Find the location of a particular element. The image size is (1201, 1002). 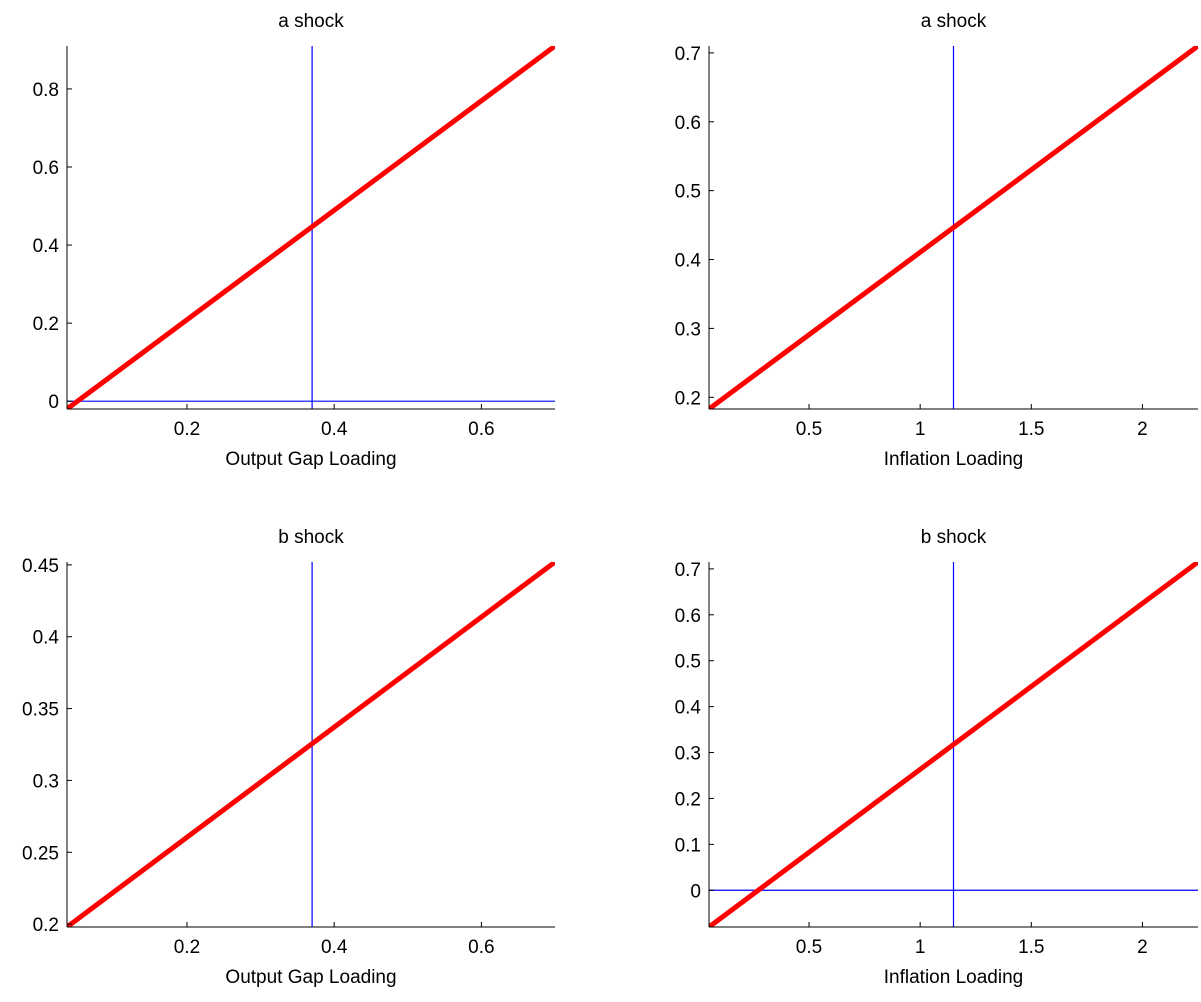

y-tick-label: 0.35 is located at coordinates (40, 710).